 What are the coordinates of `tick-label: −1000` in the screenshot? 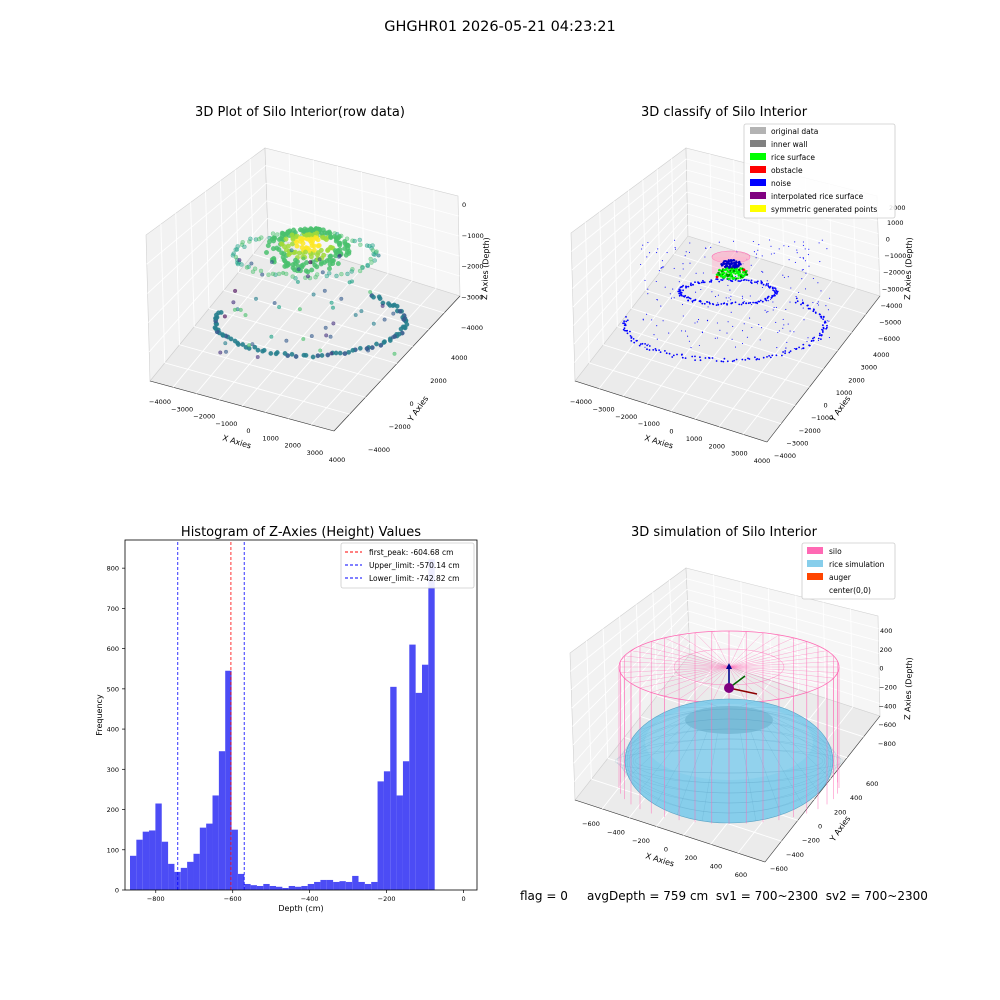 It's located at (895, 256).